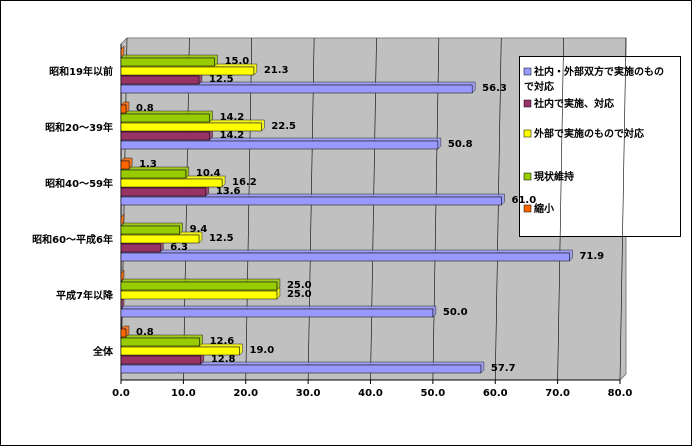 The image size is (692, 446). I want to click on y-tick-label: 昭和60～平成6年, so click(72, 239).